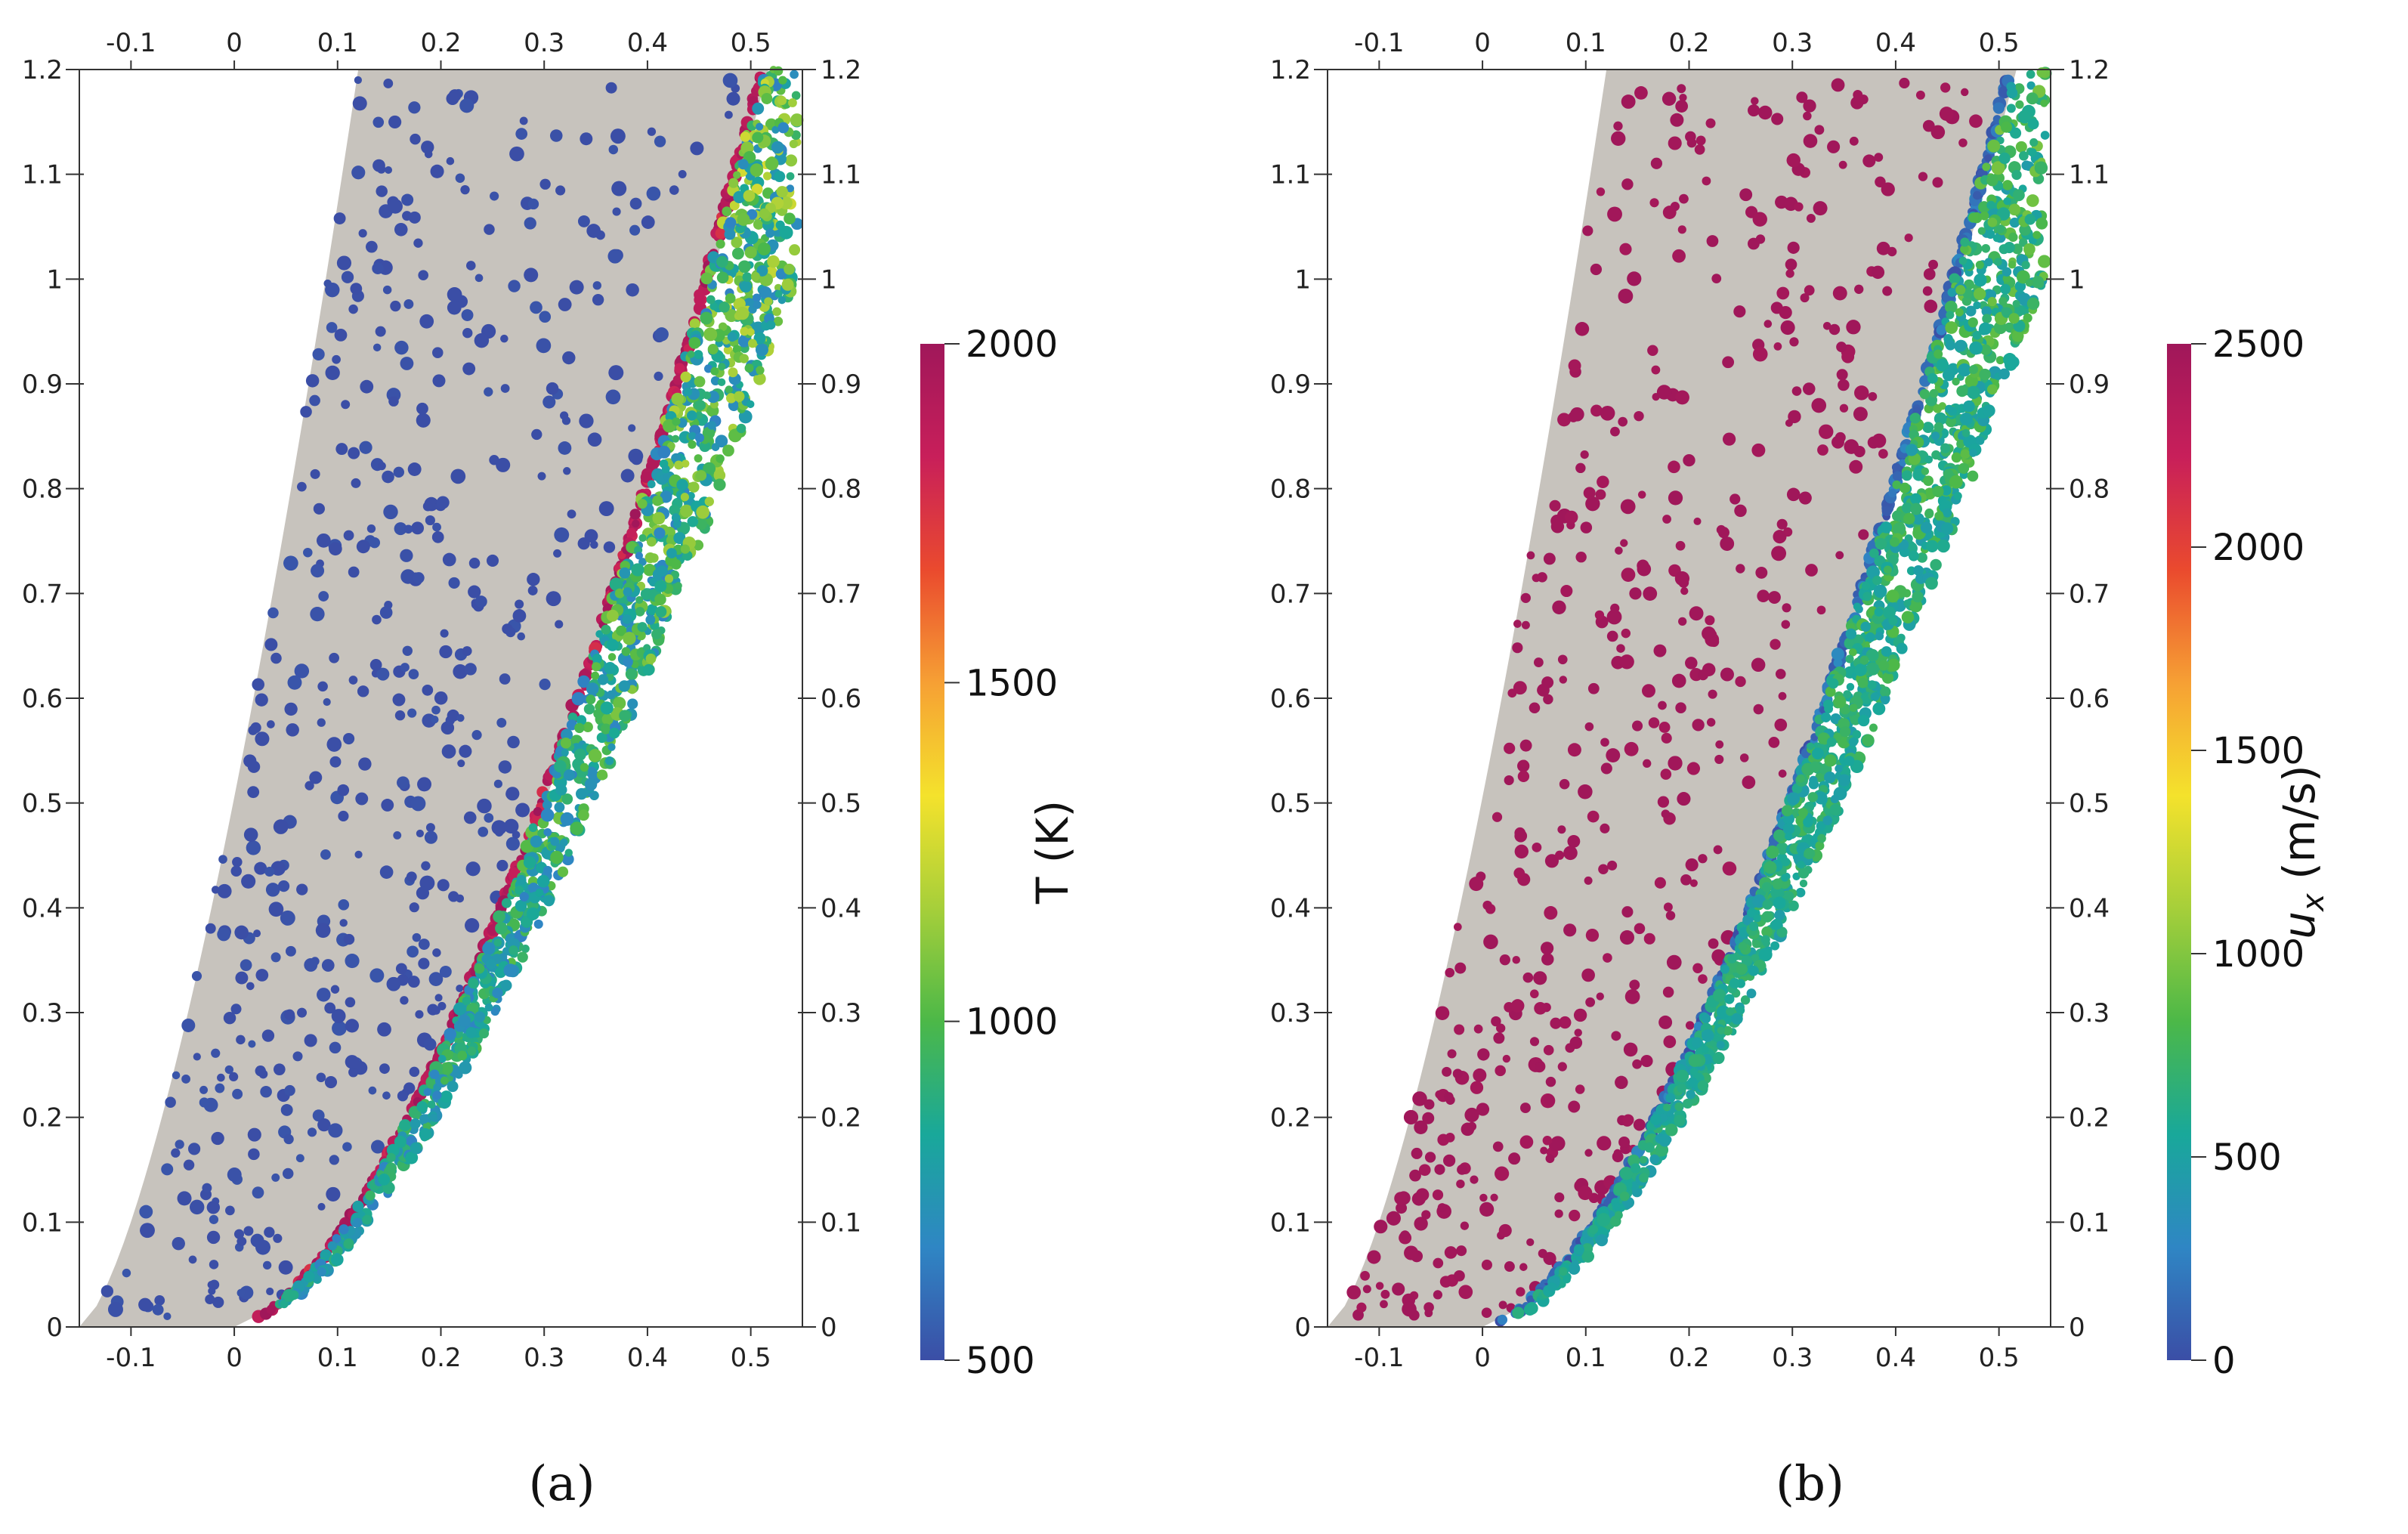  I want to click on y-tick-label-left: 0.5, so click(42, 804).